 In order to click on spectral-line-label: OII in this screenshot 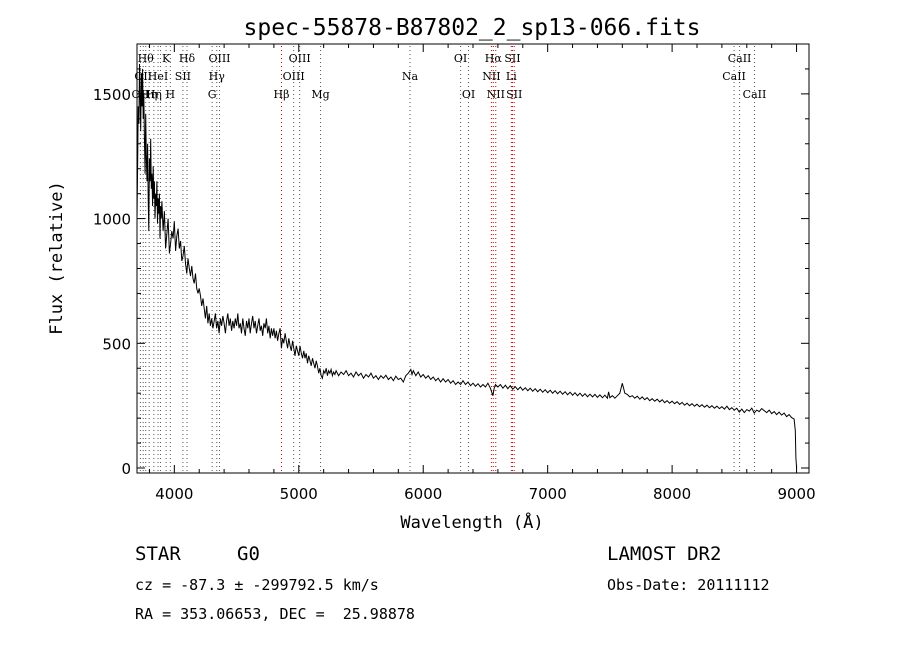, I will do `click(143, 76)`.